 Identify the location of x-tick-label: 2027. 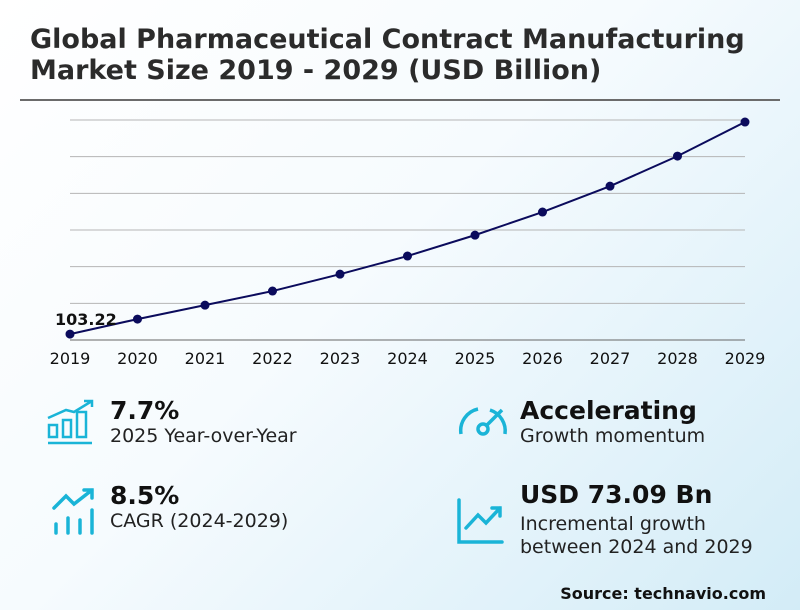
(610, 358).